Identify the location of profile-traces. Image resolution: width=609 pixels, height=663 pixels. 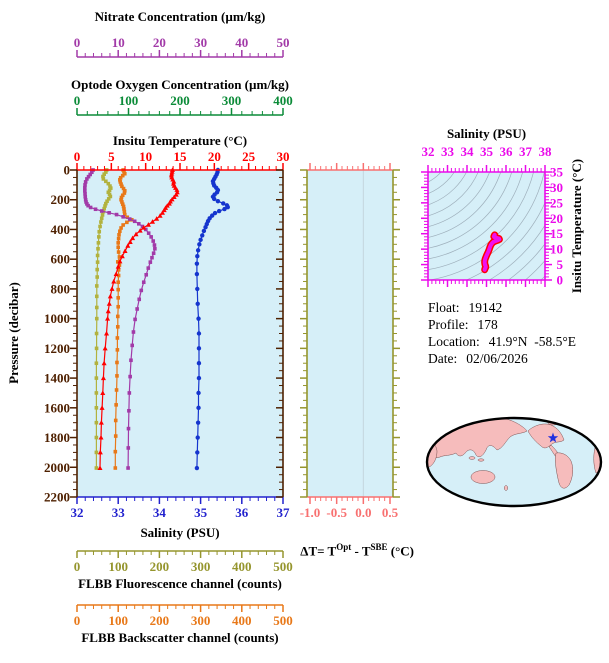
(156, 319).